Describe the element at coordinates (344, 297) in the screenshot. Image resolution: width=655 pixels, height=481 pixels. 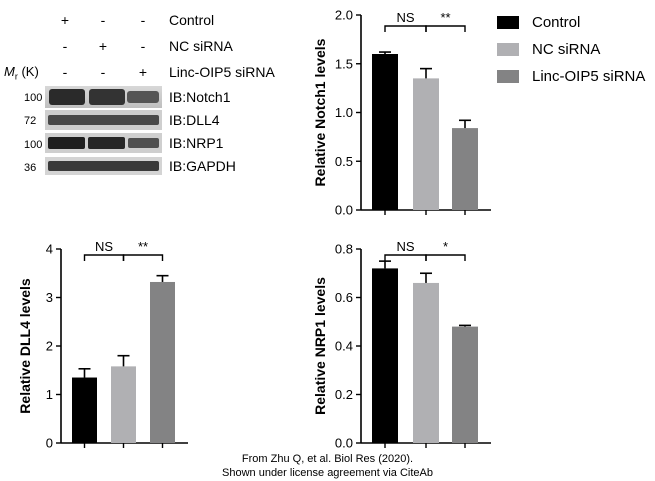
I see `y-tick-label: 0.6` at that location.